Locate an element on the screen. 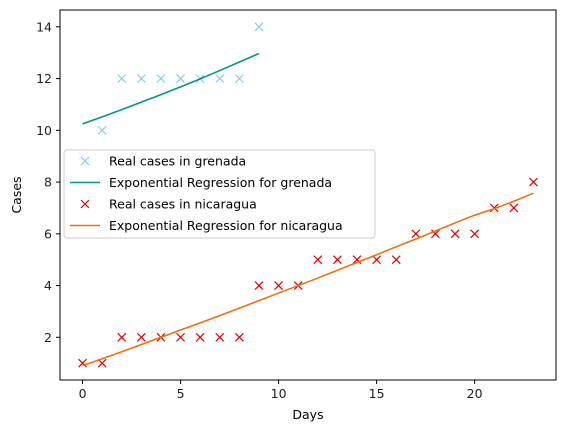 The height and width of the screenshot is (432, 562). legend-entry-label: Exponential Regression for nicaragua is located at coordinates (226, 225).